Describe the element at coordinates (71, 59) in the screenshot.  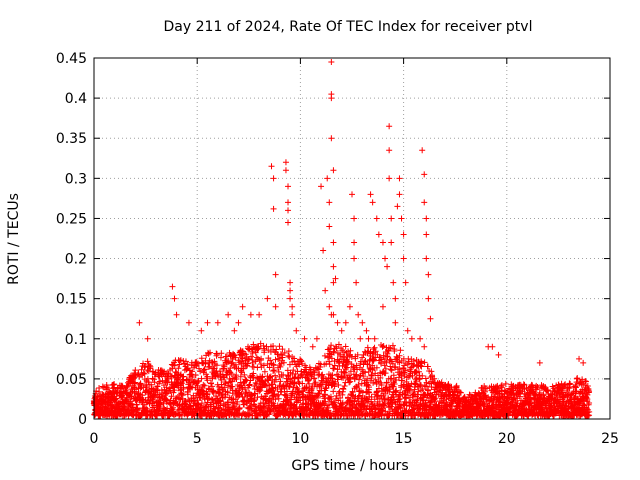
I see `y-tick-label: 0.45` at that location.